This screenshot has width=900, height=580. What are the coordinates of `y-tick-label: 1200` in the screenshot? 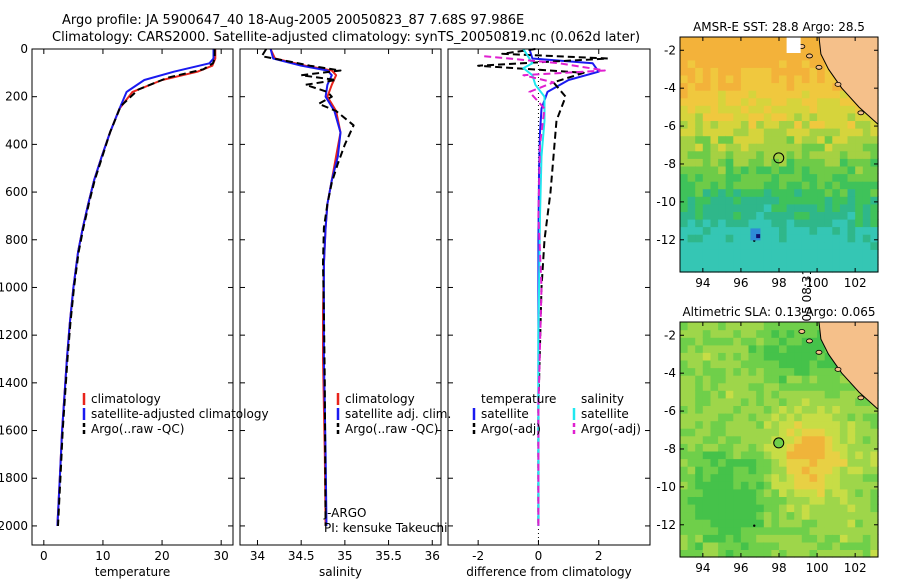 It's located at (14, 335).